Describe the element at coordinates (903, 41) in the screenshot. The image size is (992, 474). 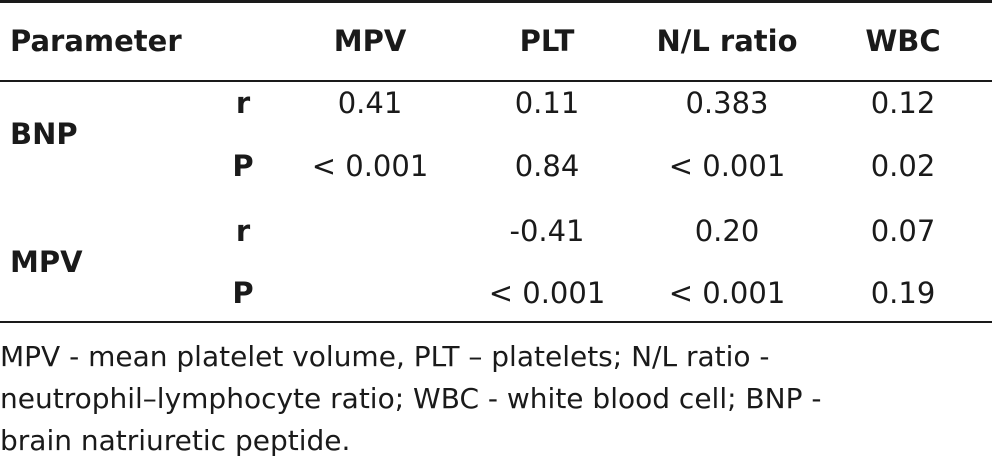
I see `header-wbc: WBC` at that location.